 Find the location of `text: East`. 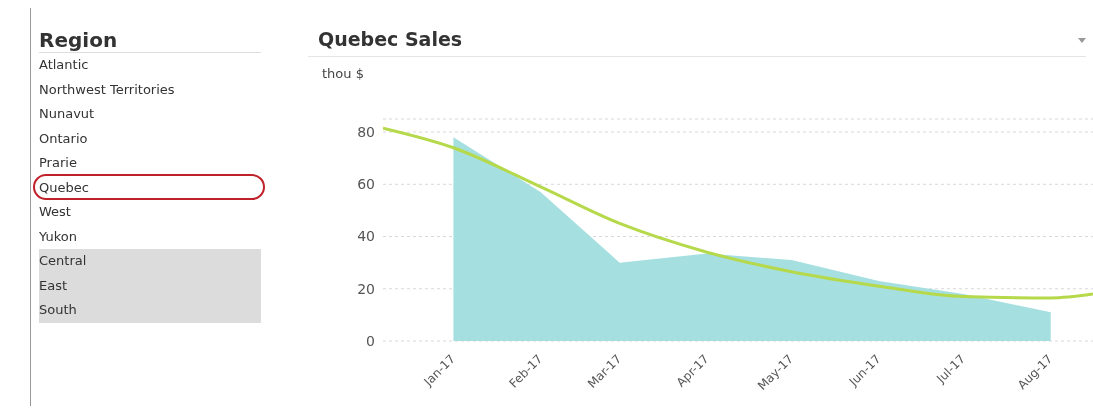

text: East is located at coordinates (150, 285).